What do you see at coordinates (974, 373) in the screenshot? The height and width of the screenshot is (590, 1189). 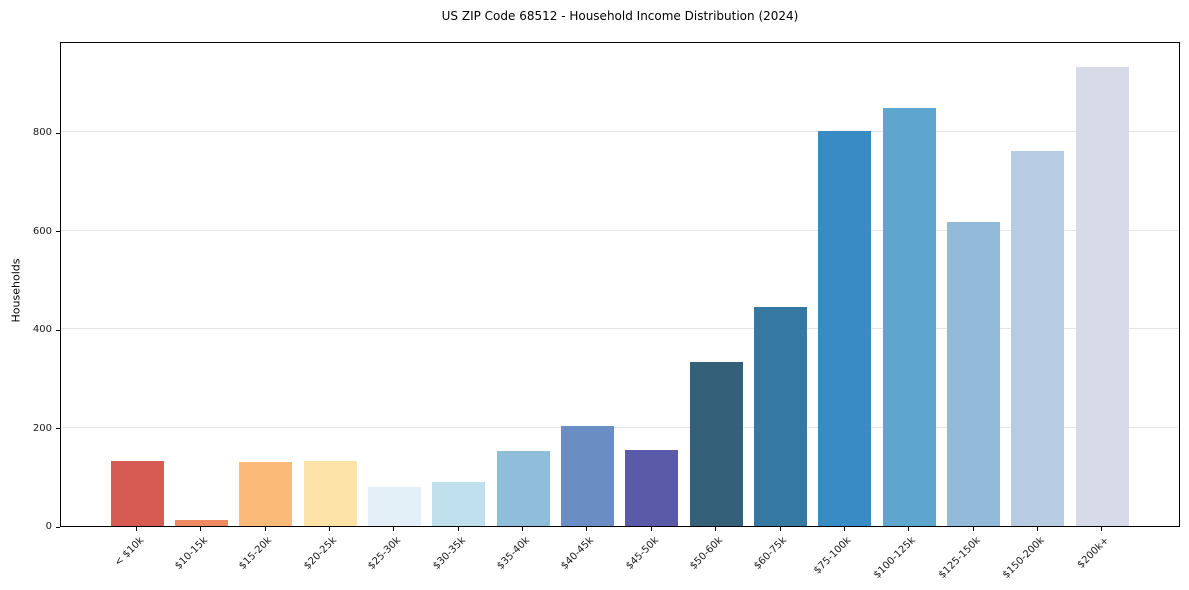 I see `bar-125-150k` at bounding box center [974, 373].